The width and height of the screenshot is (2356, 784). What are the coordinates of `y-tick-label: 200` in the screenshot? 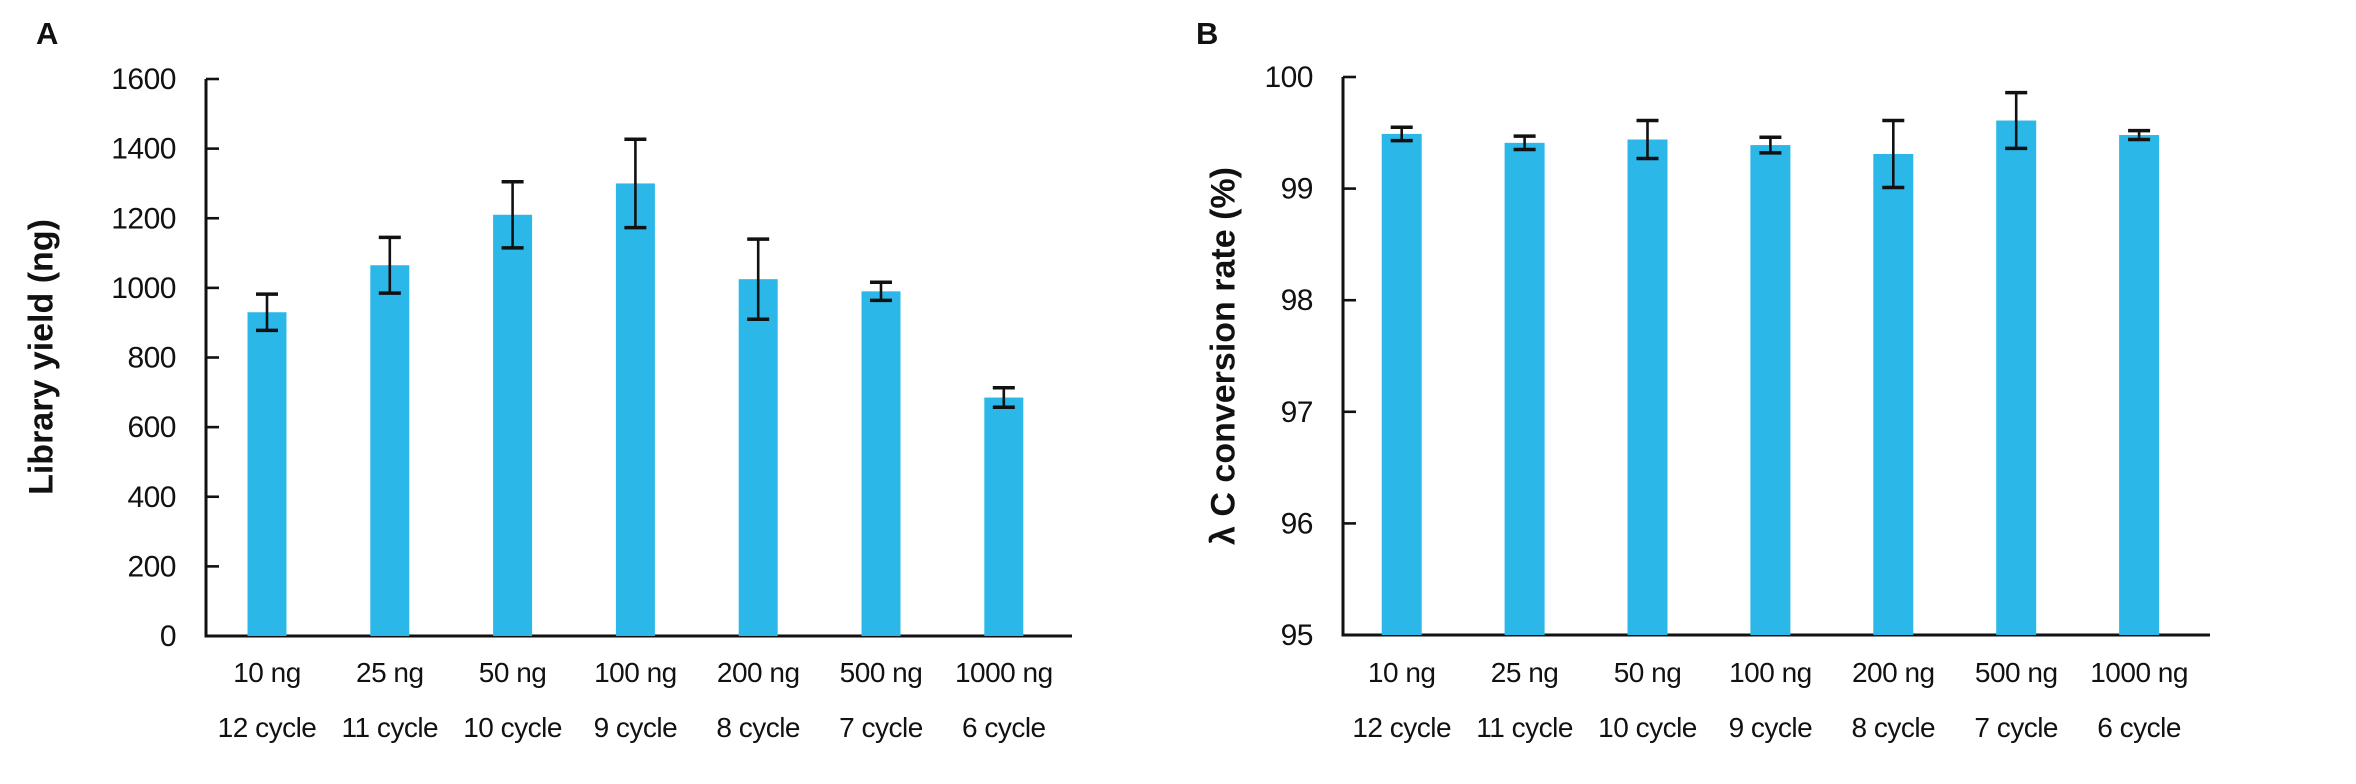 It's located at (151, 566).